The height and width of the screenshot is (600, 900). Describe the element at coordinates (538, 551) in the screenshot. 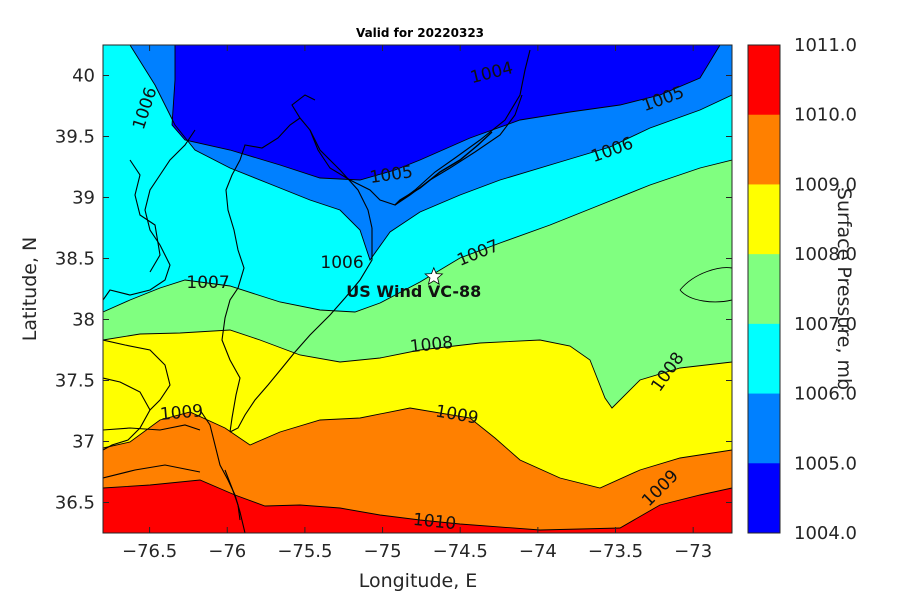

I see `x-tick-label: −74` at that location.